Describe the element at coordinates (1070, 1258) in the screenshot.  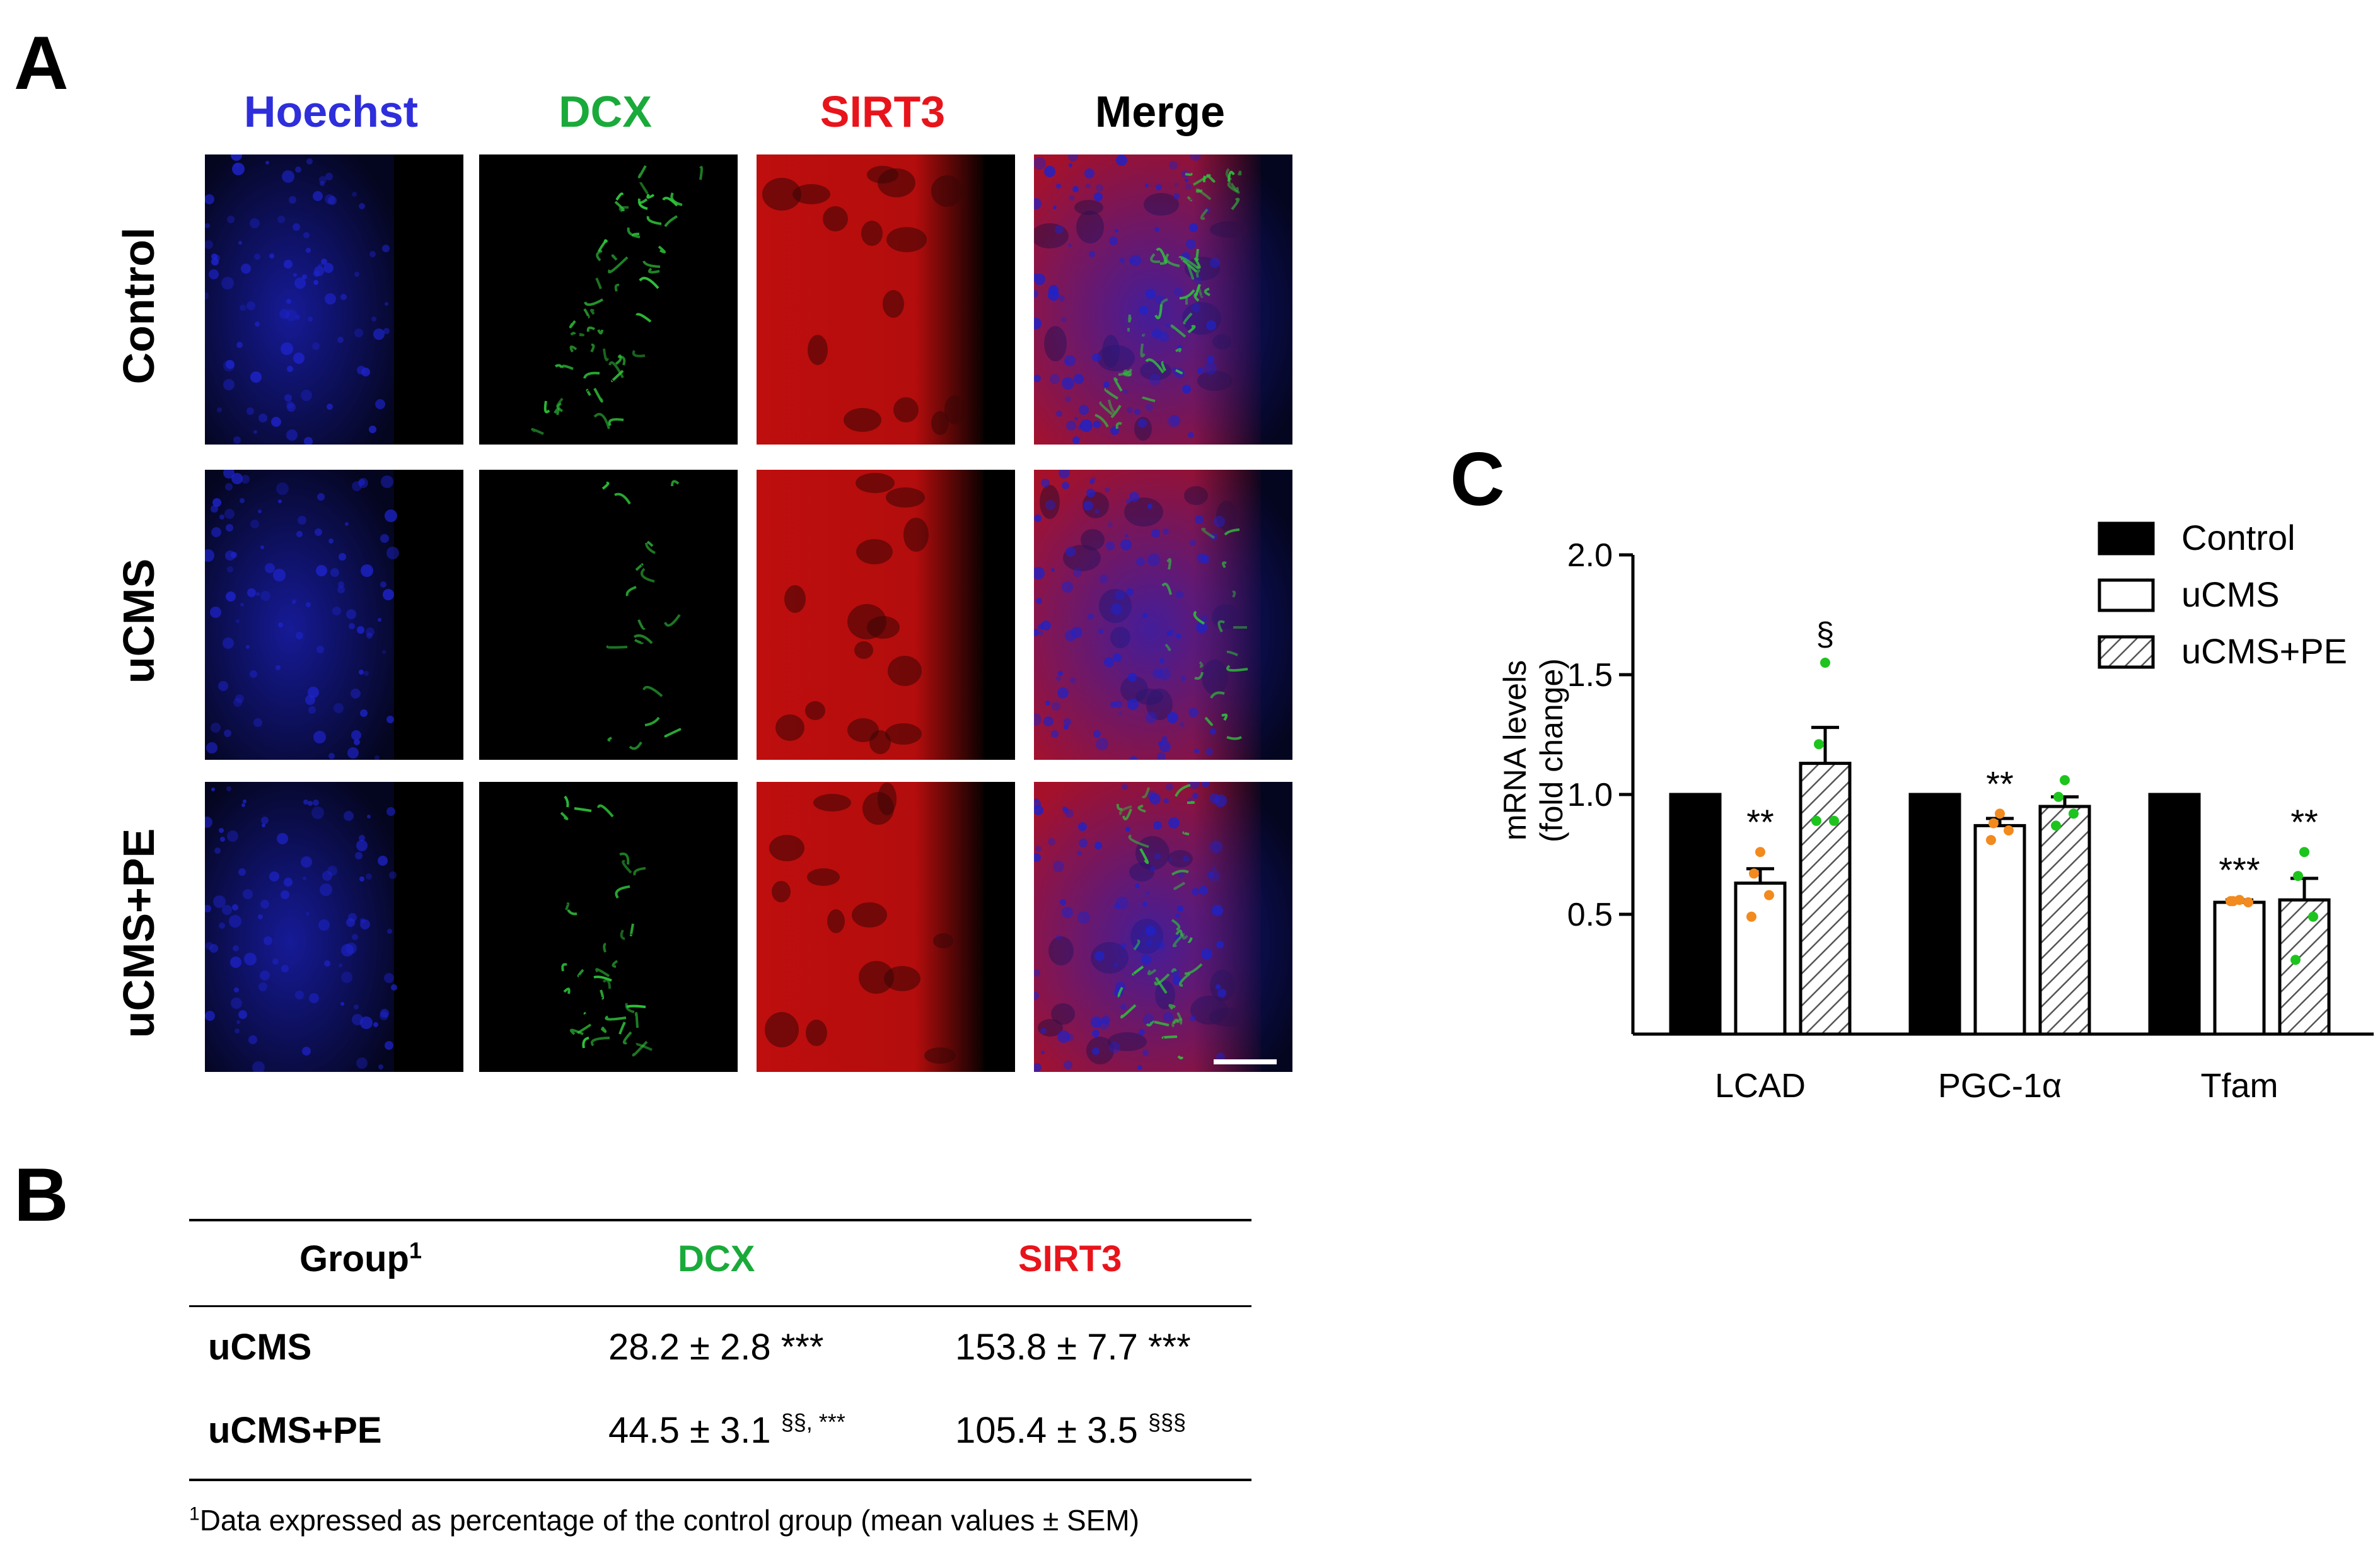
I see `table-header-sirt3: SIRT3` at that location.